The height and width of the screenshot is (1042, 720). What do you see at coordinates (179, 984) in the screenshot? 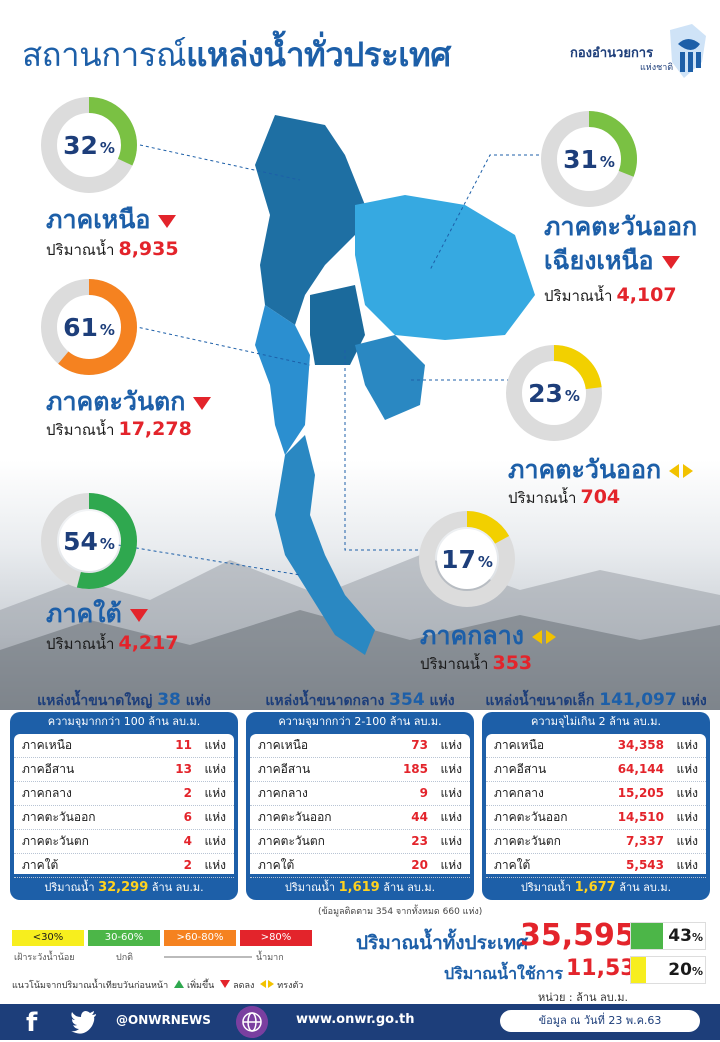
I see `trend-up-icon` at bounding box center [179, 984].